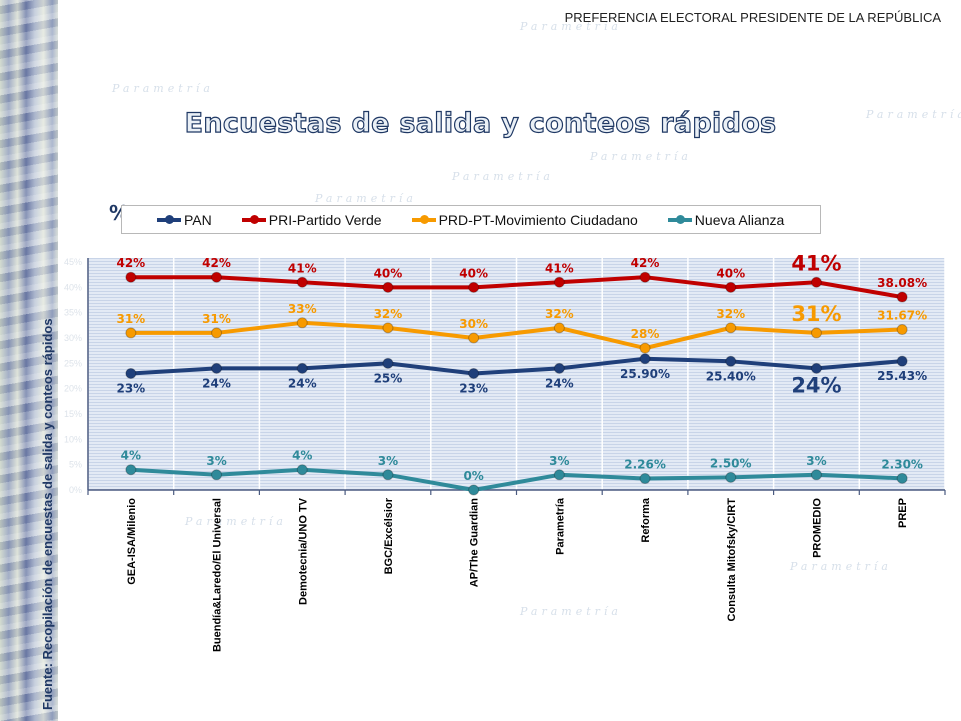 The width and height of the screenshot is (961, 721). I want to click on y-tick-label: 20%, so click(73, 389).